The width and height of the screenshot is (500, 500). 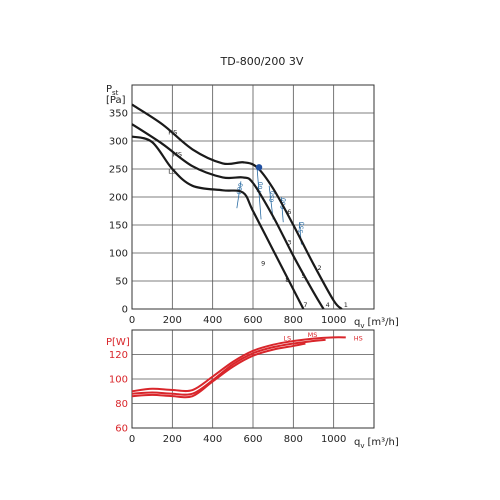 I want to click on isoline, so click(x=239, y=195).